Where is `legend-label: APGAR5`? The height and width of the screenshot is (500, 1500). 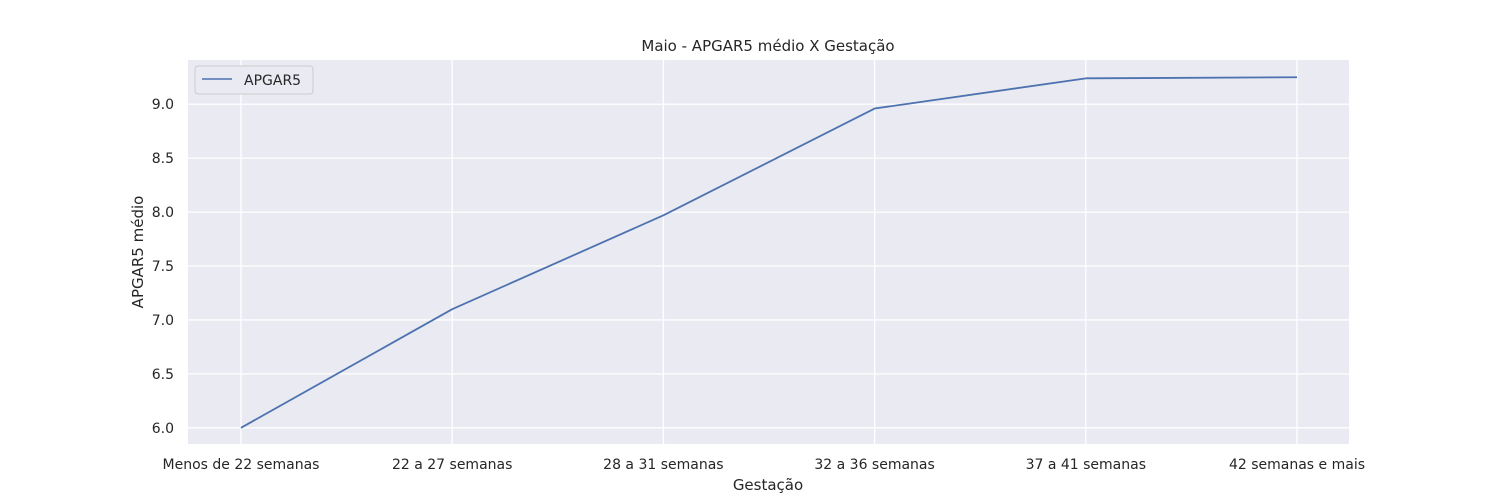 legend-label: APGAR5 is located at coordinates (272, 81).